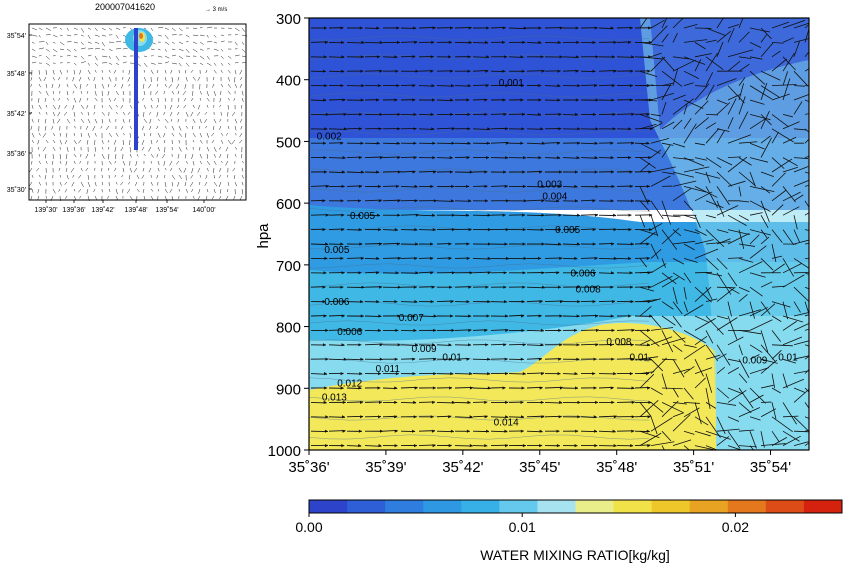  I want to click on contour-label: 0.002, so click(329, 137).